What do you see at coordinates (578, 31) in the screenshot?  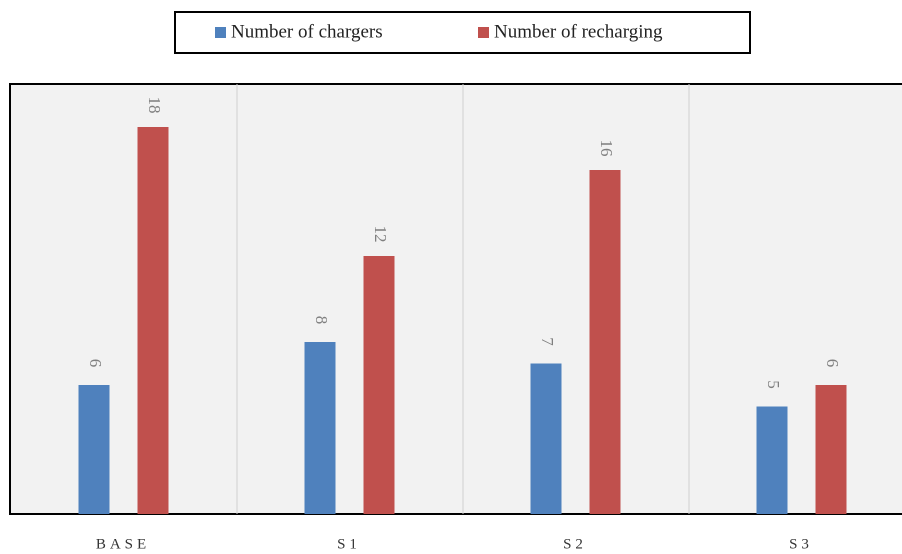 I see `legend-label: Number of recharging` at bounding box center [578, 31].